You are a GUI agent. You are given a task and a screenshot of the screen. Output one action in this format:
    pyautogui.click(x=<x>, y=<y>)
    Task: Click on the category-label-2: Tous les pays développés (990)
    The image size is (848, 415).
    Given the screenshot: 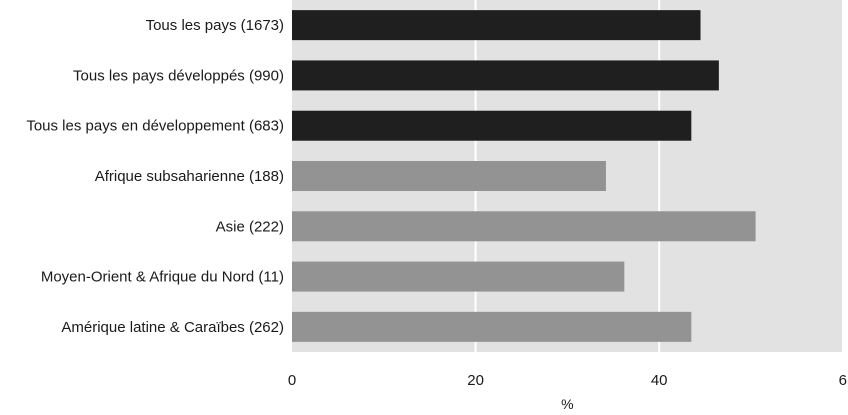 What is the action you would take?
    pyautogui.click(x=178, y=75)
    